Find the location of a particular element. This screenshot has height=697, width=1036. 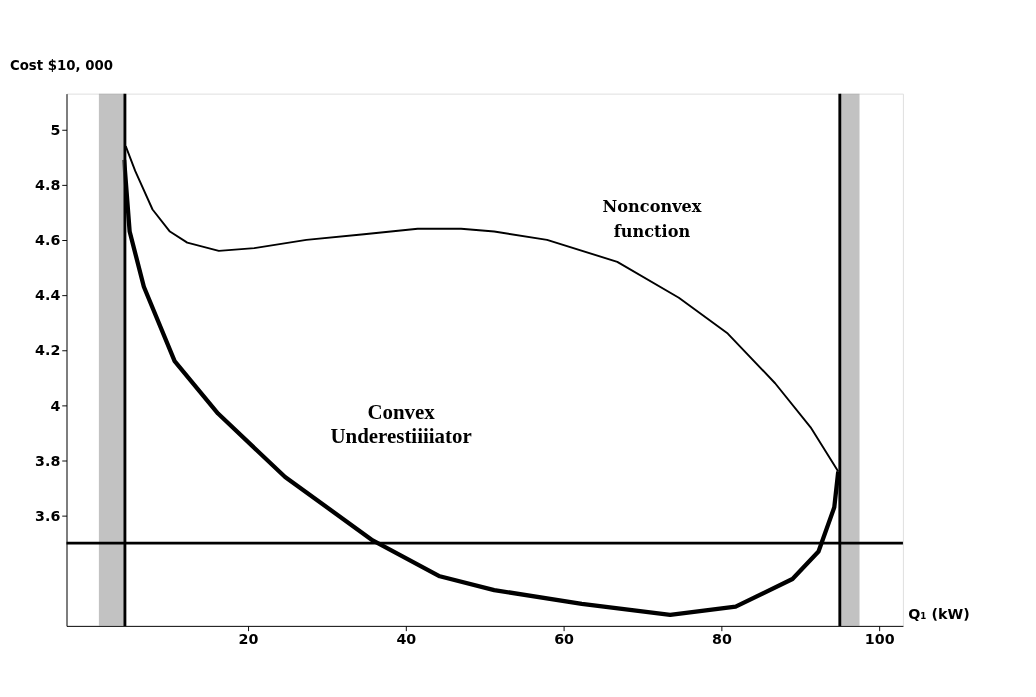

x-tick-label: 20 is located at coordinates (248, 639).